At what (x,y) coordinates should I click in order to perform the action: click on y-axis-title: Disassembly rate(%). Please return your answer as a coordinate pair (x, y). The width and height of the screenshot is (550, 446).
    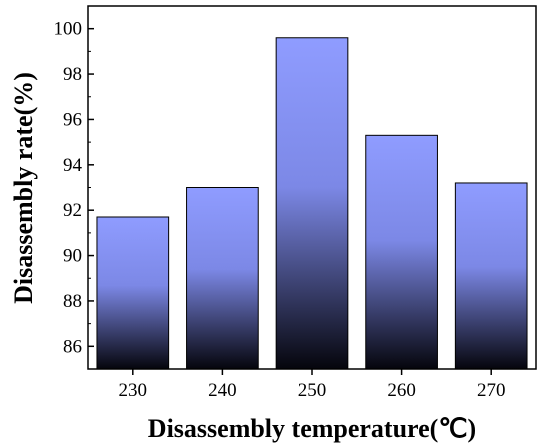
    Looking at the image, I should click on (23, 188).